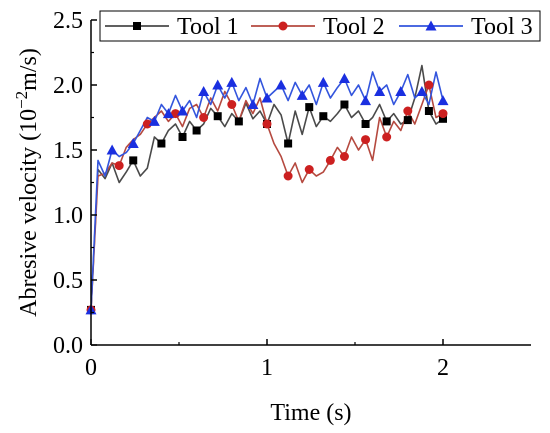 This screenshot has width=550, height=433. Describe the element at coordinates (354, 27) in the screenshot. I see `legend-label-tool-2: Tool 2` at that location.